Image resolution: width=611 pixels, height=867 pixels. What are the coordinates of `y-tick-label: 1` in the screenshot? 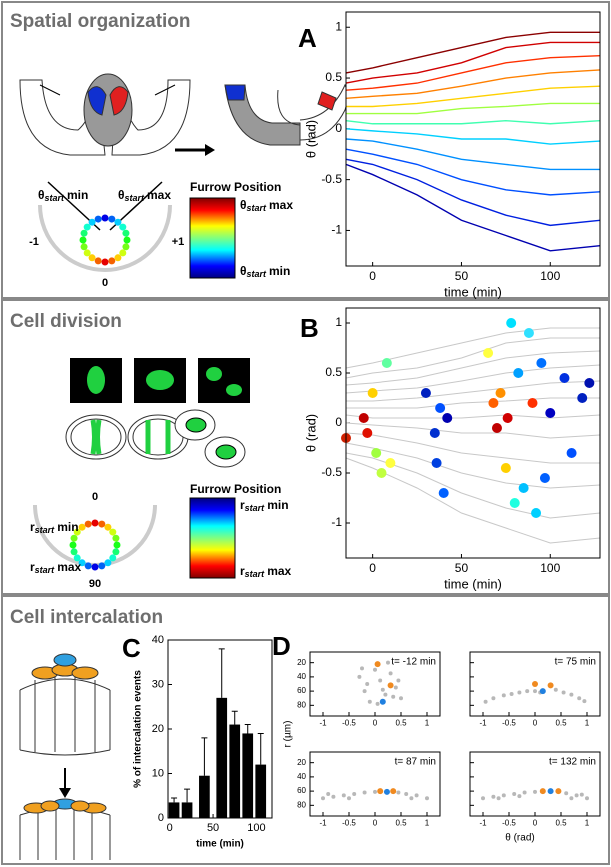 It's located at (338, 26).